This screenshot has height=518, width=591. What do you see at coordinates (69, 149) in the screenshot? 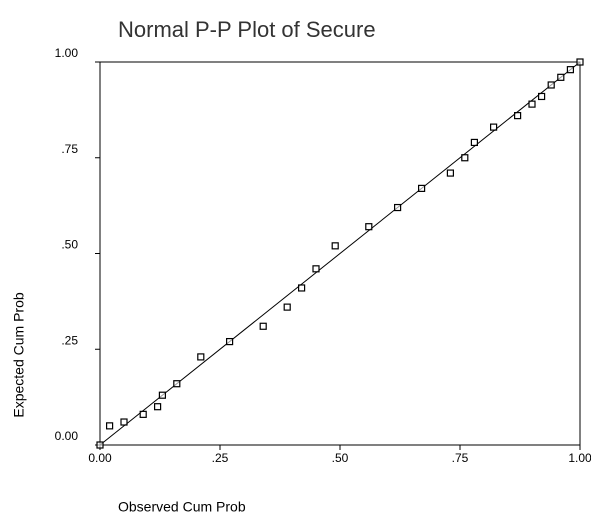
I see `y-tick-label: .75` at bounding box center [69, 149].